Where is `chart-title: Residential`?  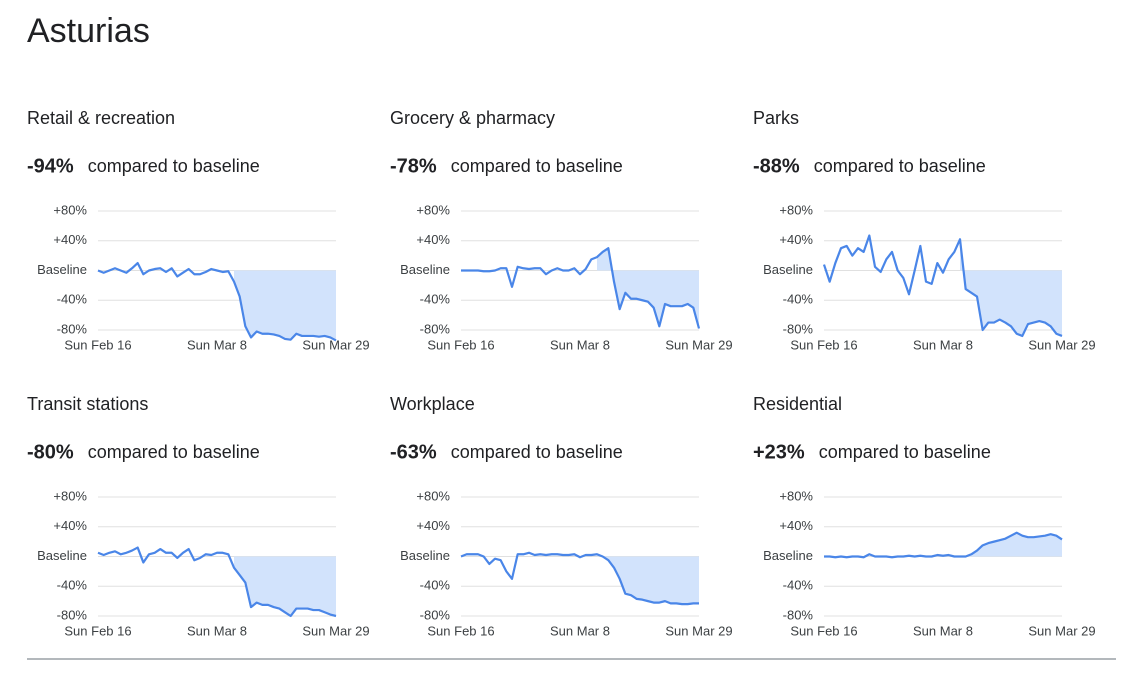
chart-title: Residential is located at coordinates (797, 404).